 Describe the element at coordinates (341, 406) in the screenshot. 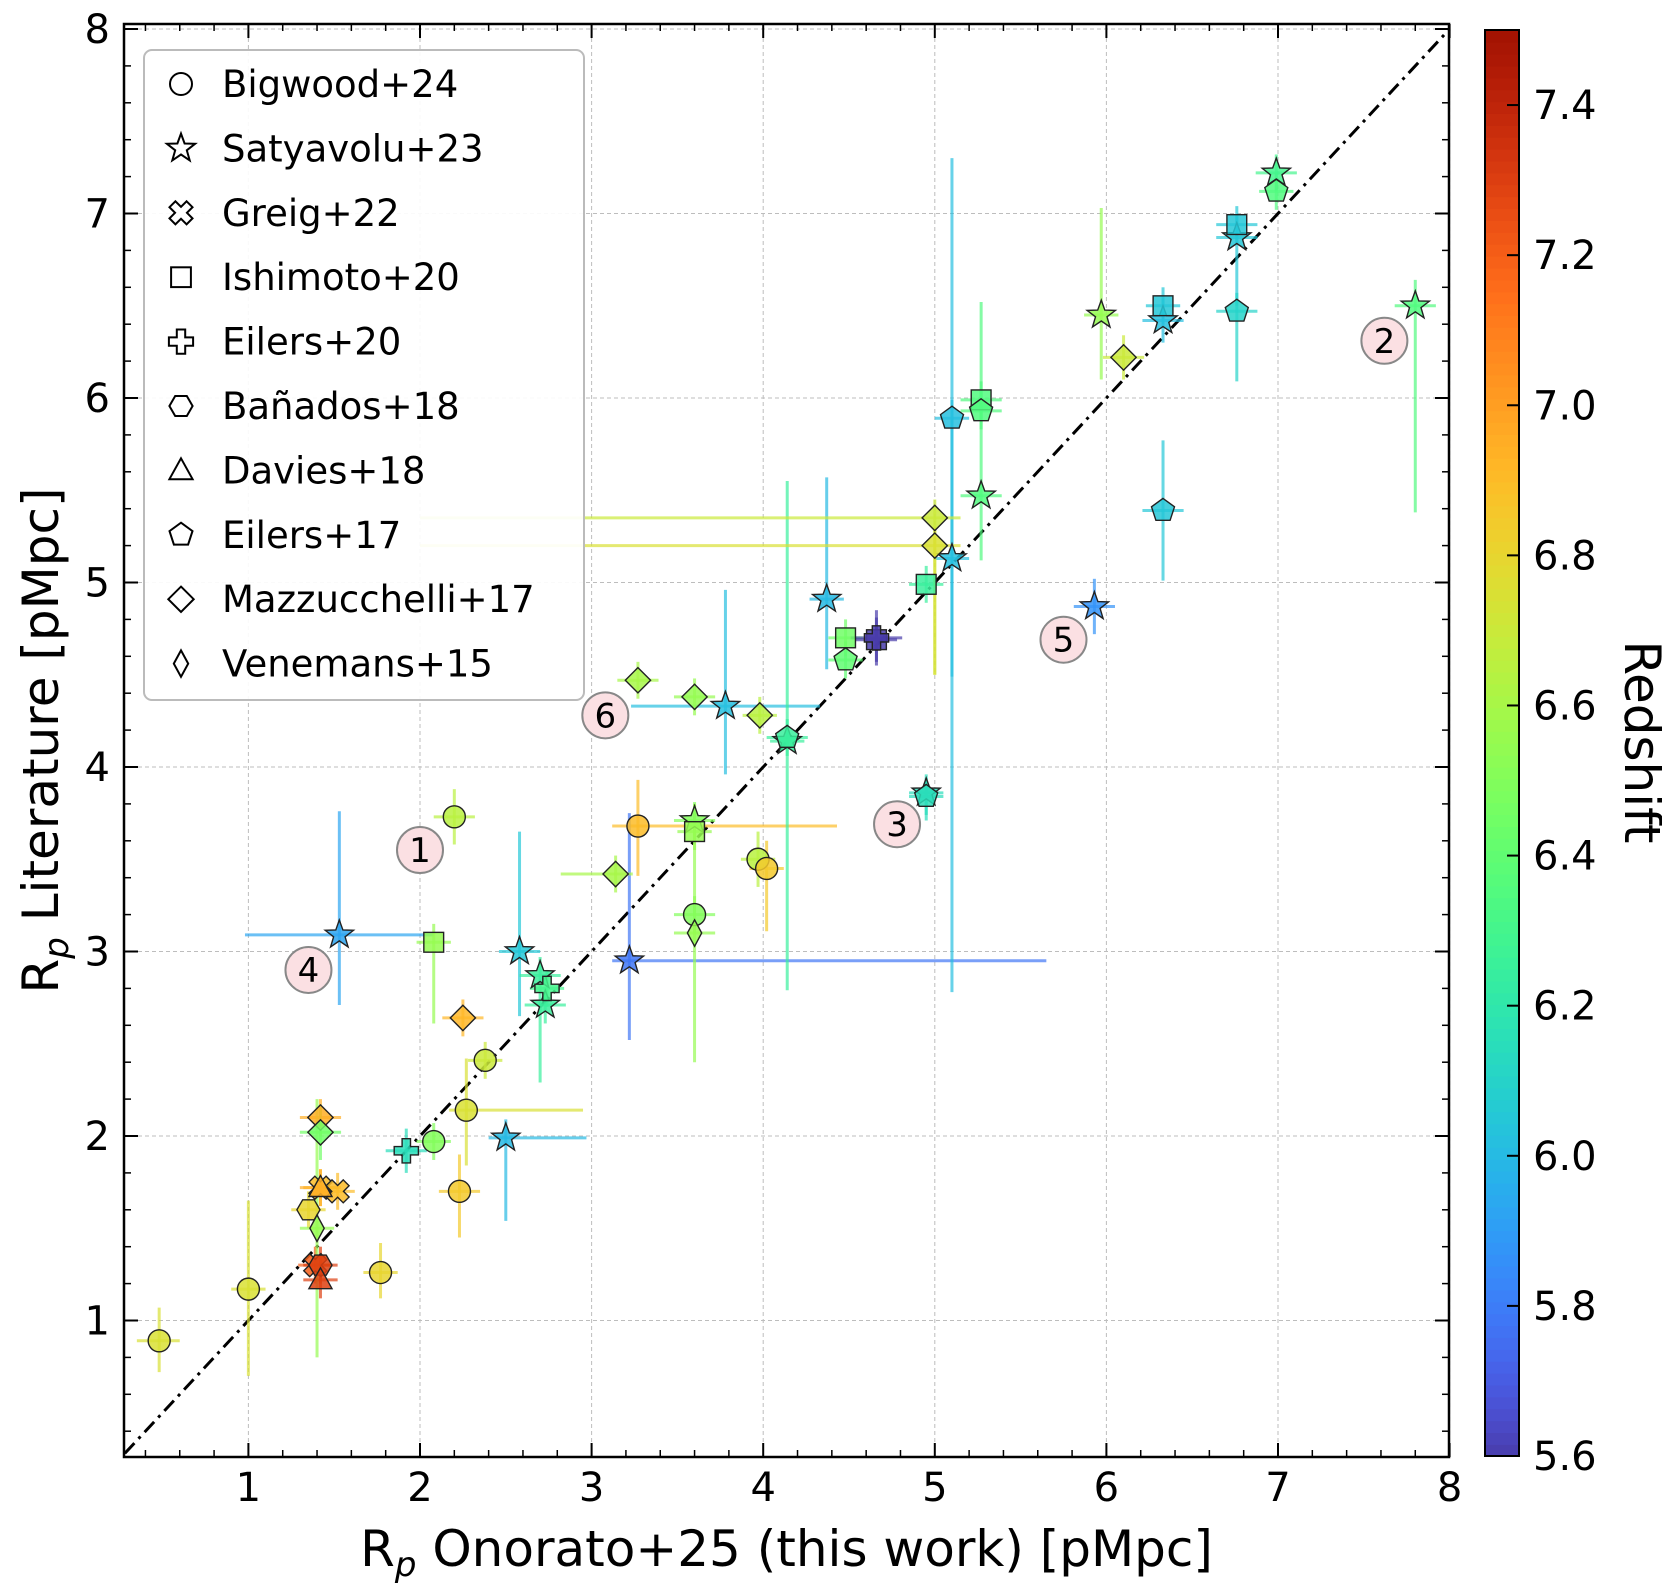

I see `legend-label: Bañados+18` at that location.